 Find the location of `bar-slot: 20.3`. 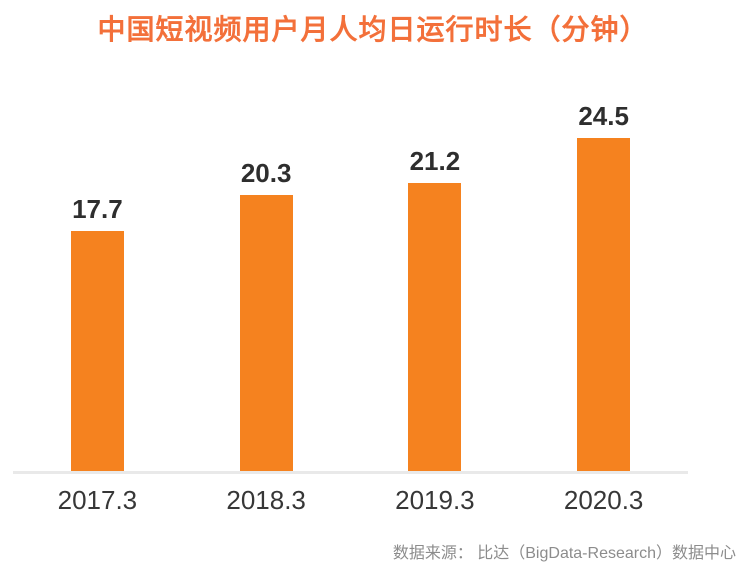

bar-slot: 20.3 is located at coordinates (266, 280).